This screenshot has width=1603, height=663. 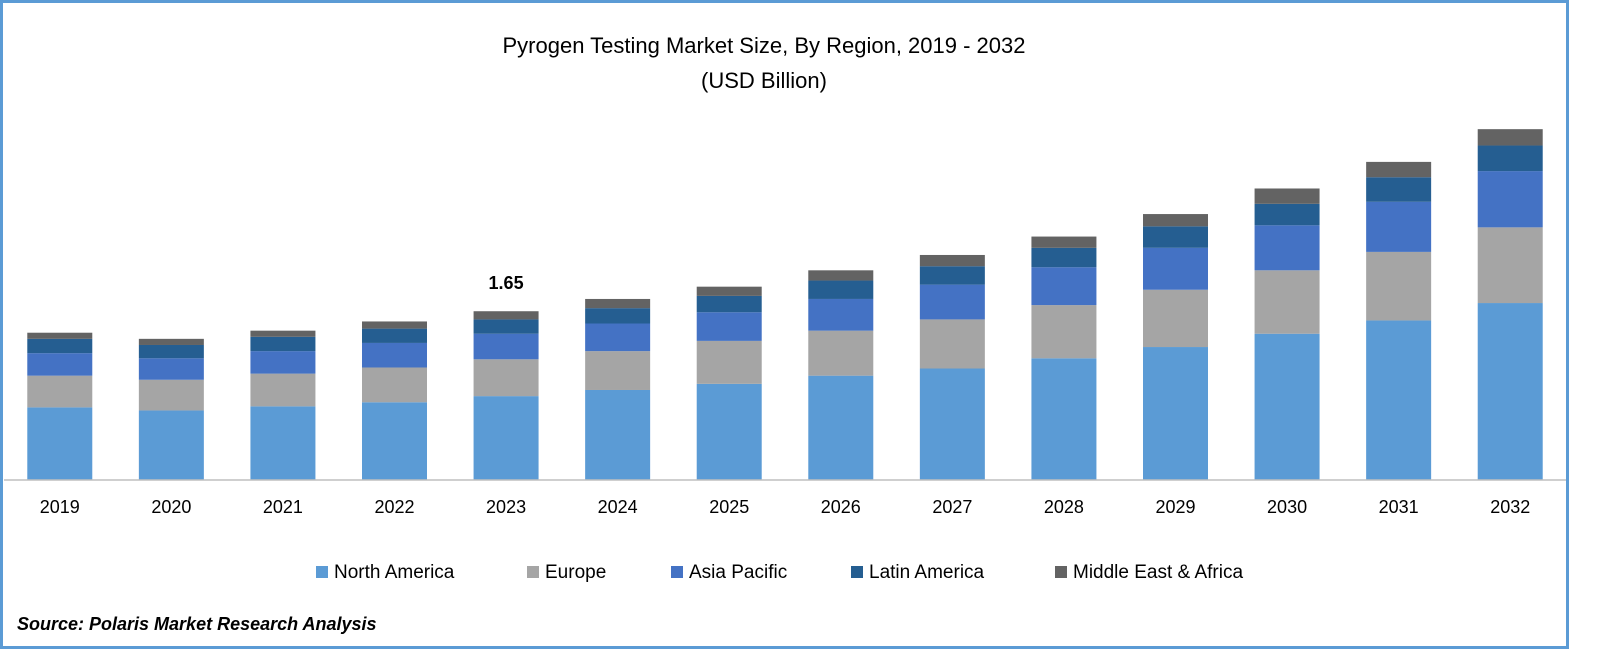 I want to click on legend-label: Latin America, so click(x=927, y=572).